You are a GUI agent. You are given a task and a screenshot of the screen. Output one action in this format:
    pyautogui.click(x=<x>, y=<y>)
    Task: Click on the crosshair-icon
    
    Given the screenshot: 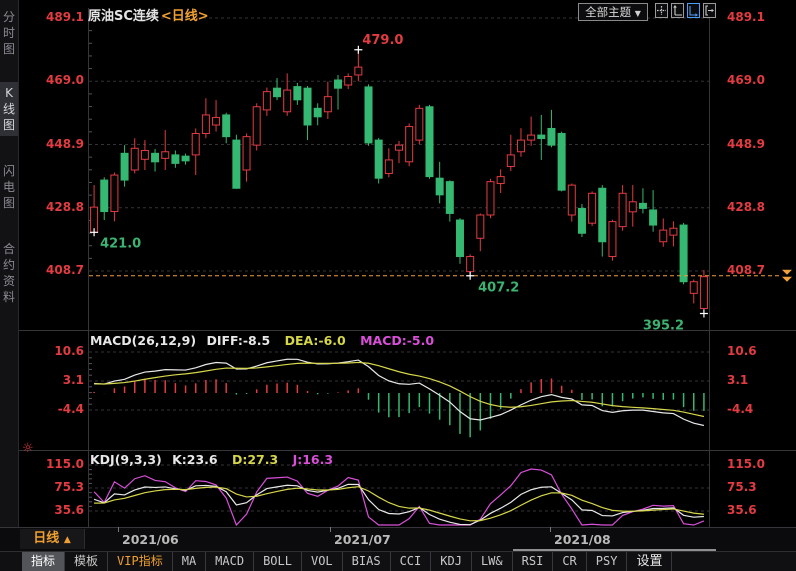 What is the action you would take?
    pyautogui.click(x=661, y=10)
    